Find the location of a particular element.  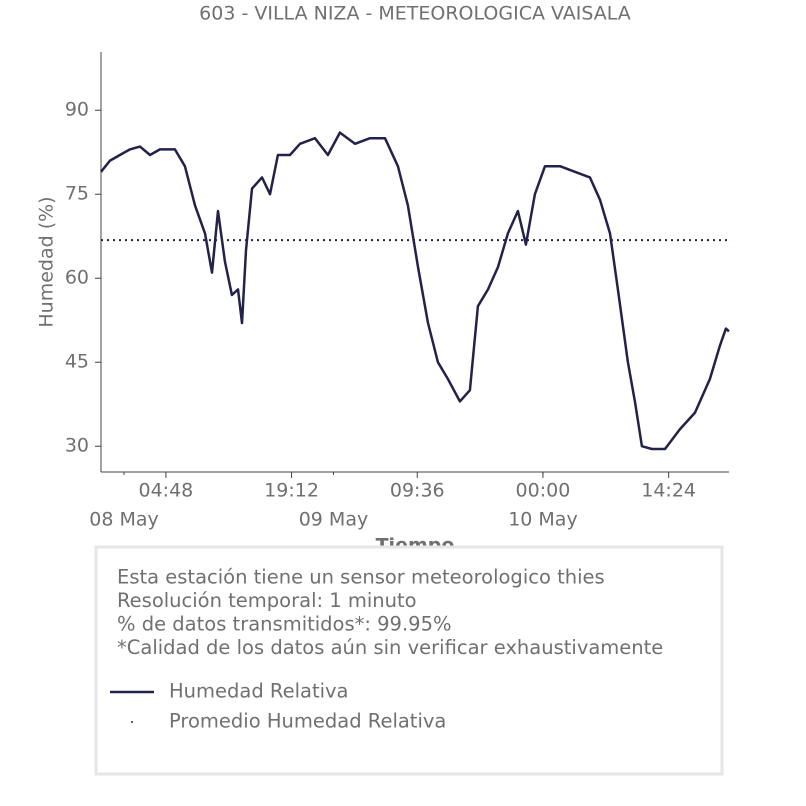

y-axis-label: Humedad (%) is located at coordinates (47, 261).